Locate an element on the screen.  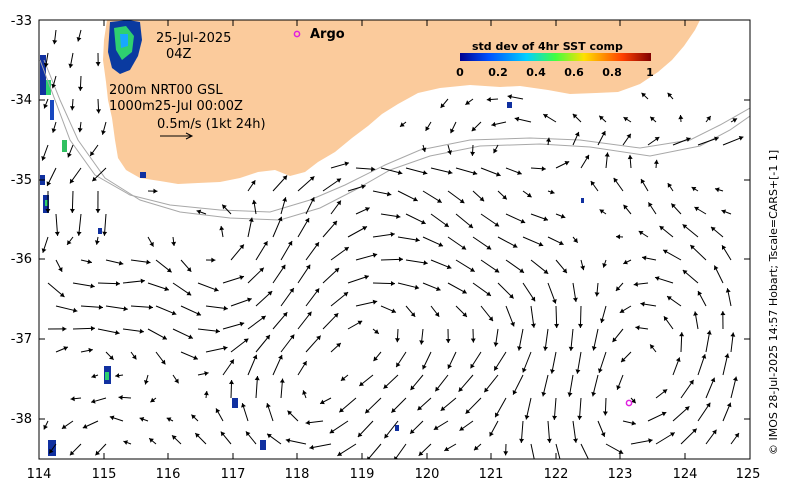
x-tick-label: 121 is located at coordinates (491, 474).